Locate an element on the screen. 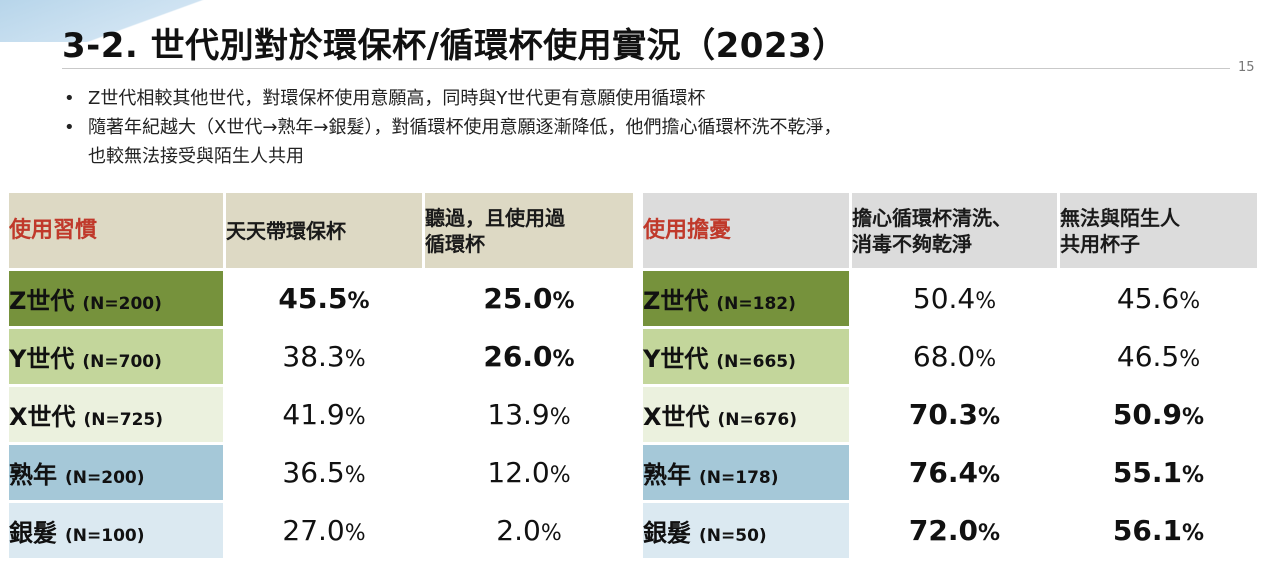 The height and width of the screenshot is (574, 1280). value-cell: 45.6% is located at coordinates (1158, 298).